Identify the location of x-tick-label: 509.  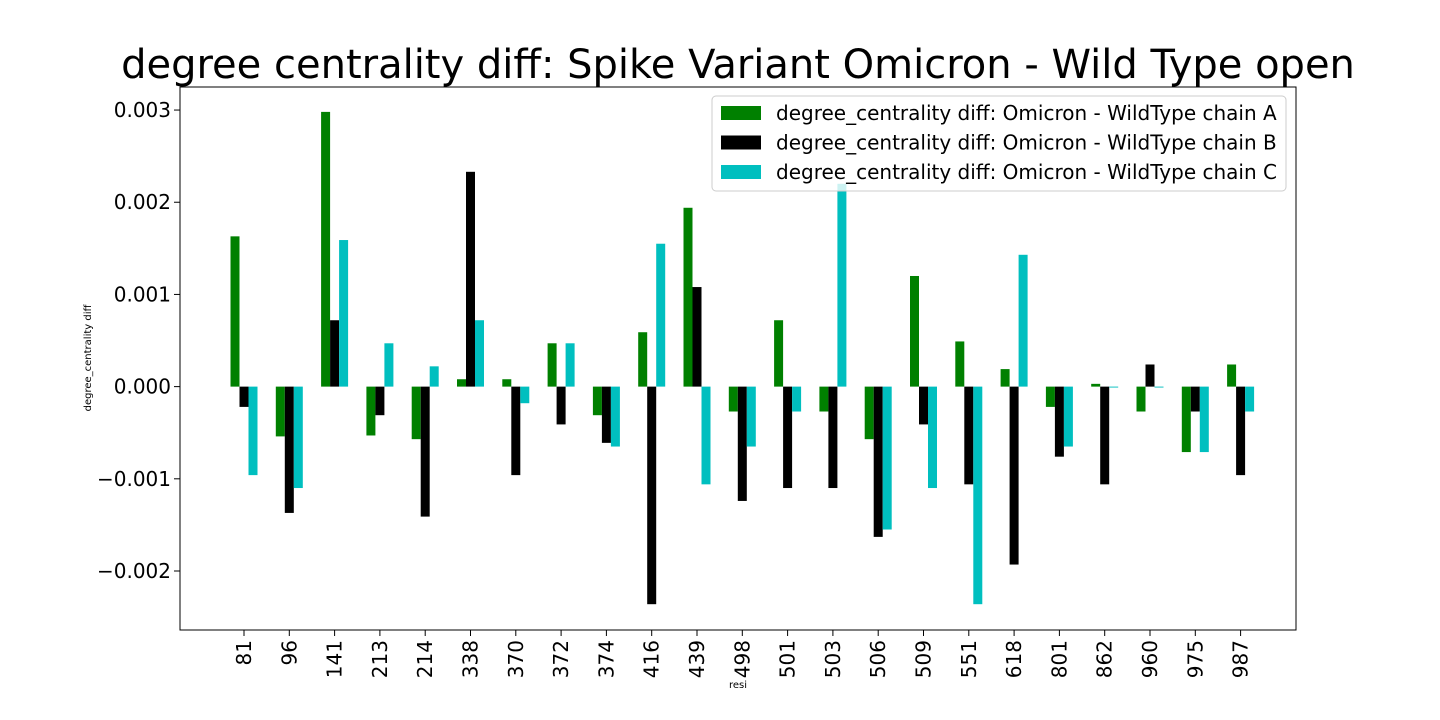
(924, 659).